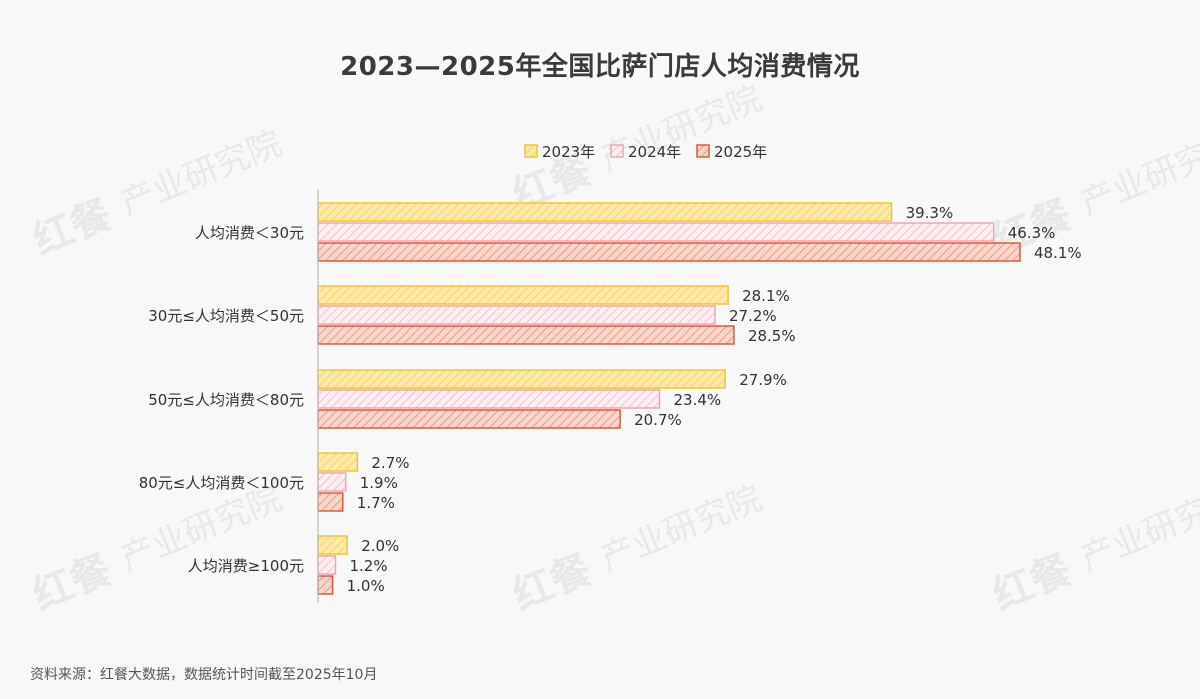 This screenshot has height=699, width=1200. Describe the element at coordinates (658, 420) in the screenshot. I see `bar-value-label: 20.7%` at that location.